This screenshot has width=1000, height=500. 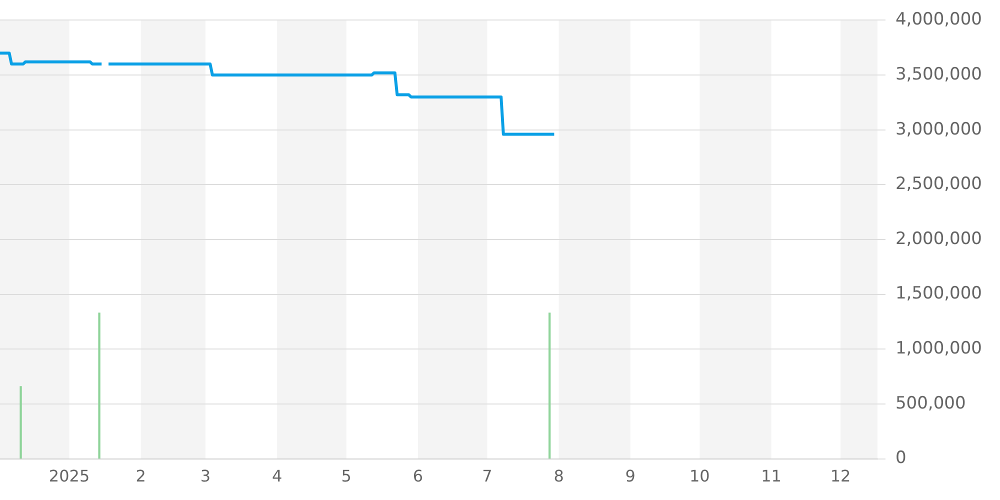 What do you see at coordinates (205, 476) in the screenshot?
I see `x-tick-label: 3` at bounding box center [205, 476].